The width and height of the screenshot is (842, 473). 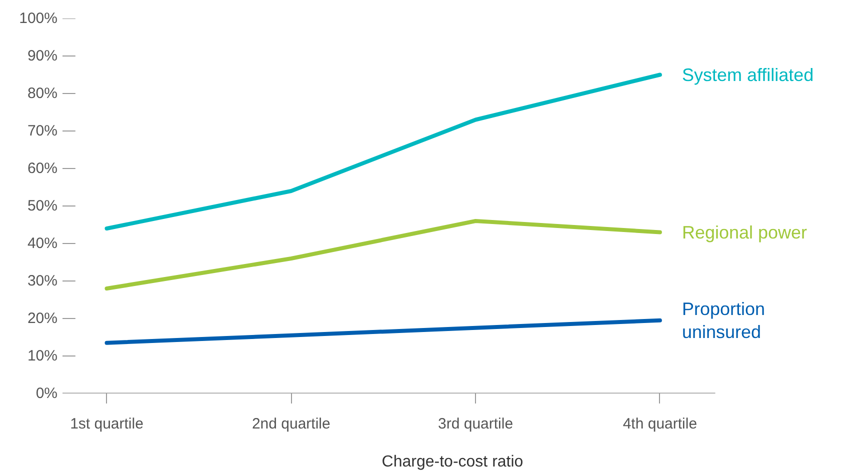 What do you see at coordinates (724, 320) in the screenshot?
I see `series-label: Proportion uninsured` at bounding box center [724, 320].